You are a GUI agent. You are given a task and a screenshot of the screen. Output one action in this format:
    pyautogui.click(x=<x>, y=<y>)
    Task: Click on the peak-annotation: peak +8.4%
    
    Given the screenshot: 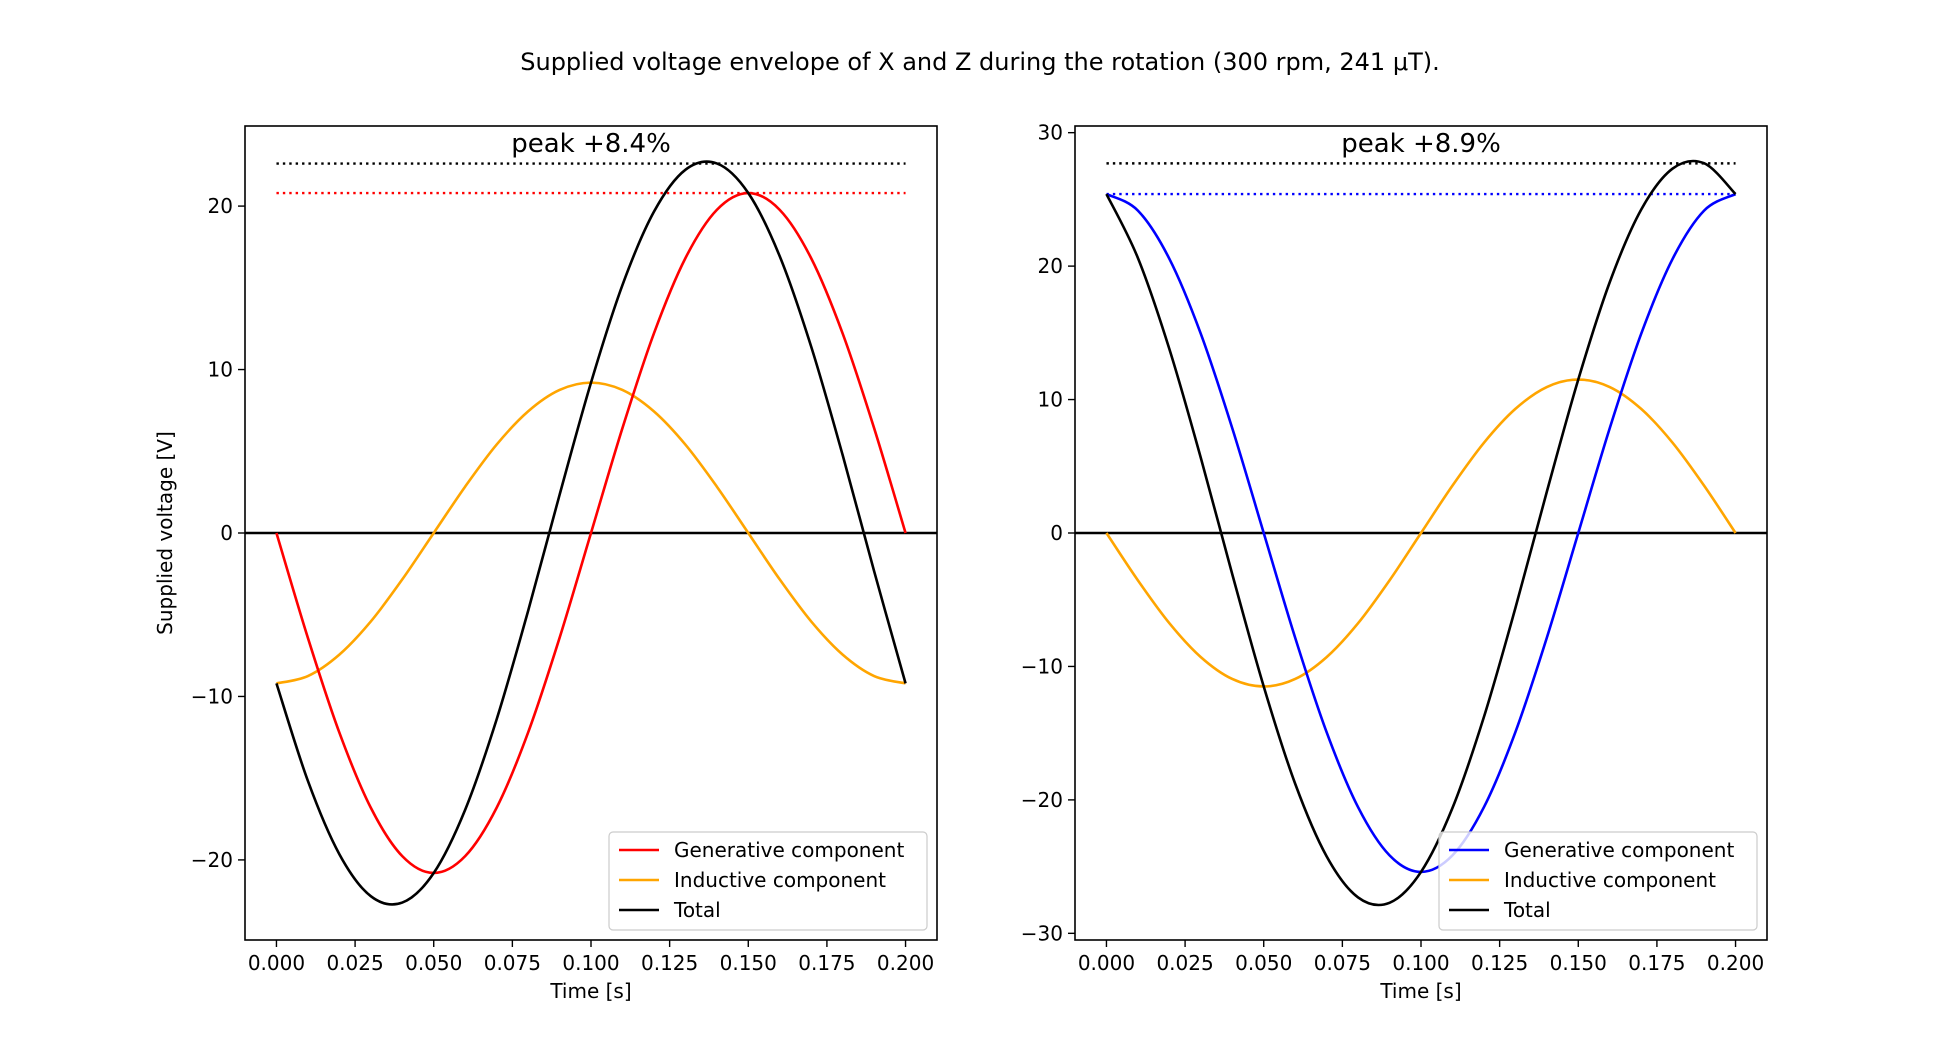 What is the action you would take?
    pyautogui.click(x=591, y=144)
    